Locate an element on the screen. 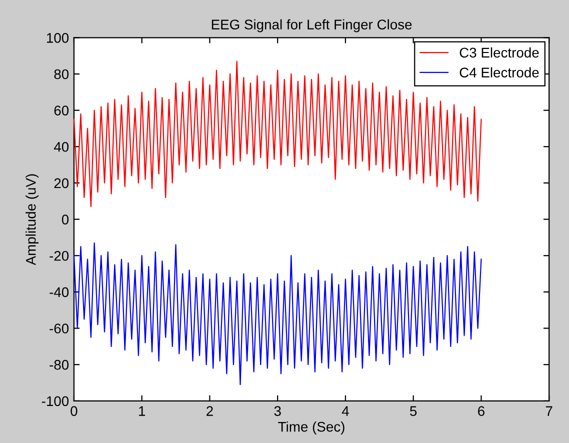 The height and width of the screenshot is (443, 569). y-tick-label: -60 is located at coordinates (59, 329).